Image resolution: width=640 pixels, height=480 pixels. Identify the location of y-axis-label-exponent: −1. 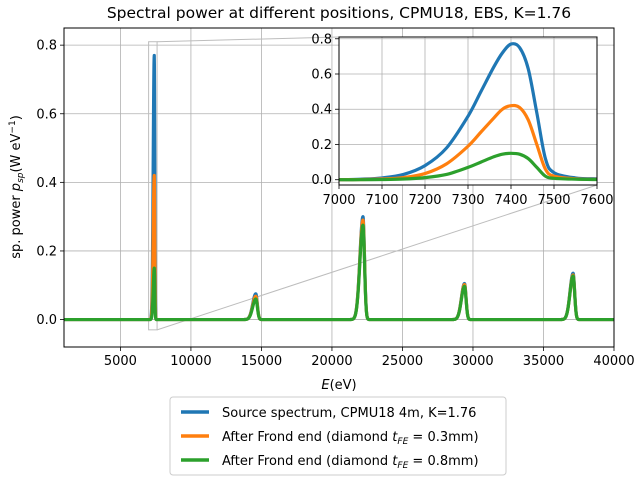
(13, 126).